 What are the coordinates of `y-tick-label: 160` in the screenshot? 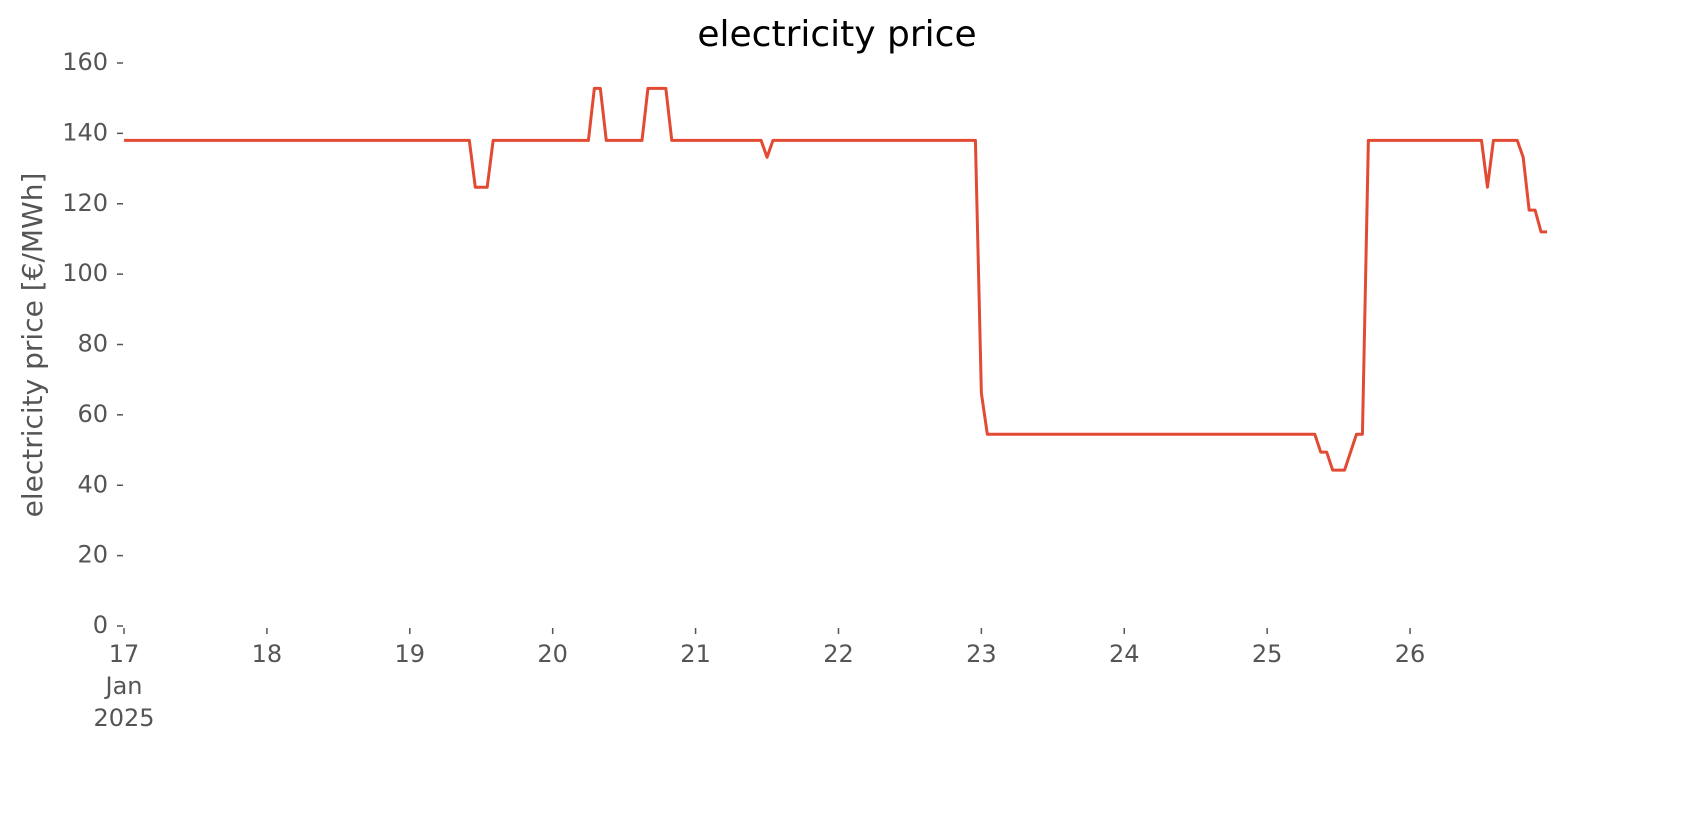 It's located at (85, 62).